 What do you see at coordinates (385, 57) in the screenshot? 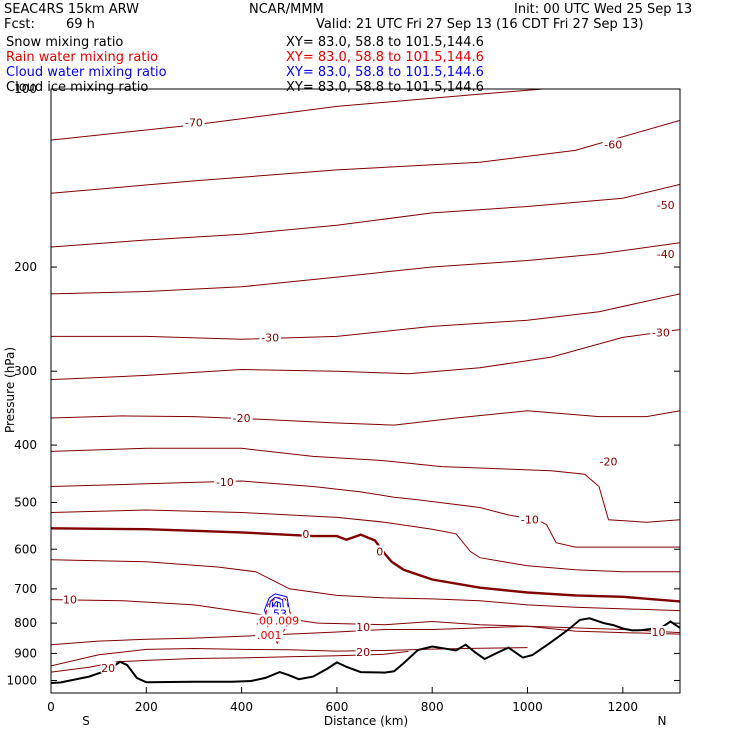
I see `field-xy-rain: XY= 83.0, 58.8 to 101.5,144.6` at bounding box center [385, 57].